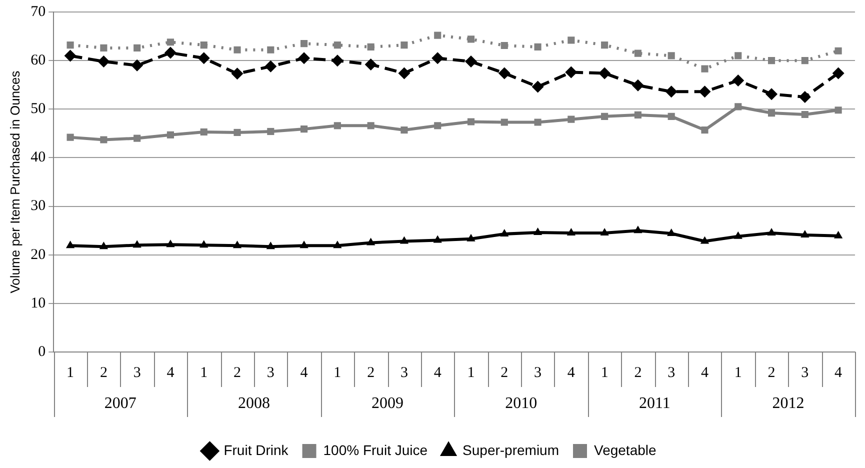 This screenshot has height=468, width=865. Describe the element at coordinates (521, 403) in the screenshot. I see `text: 2010` at that location.